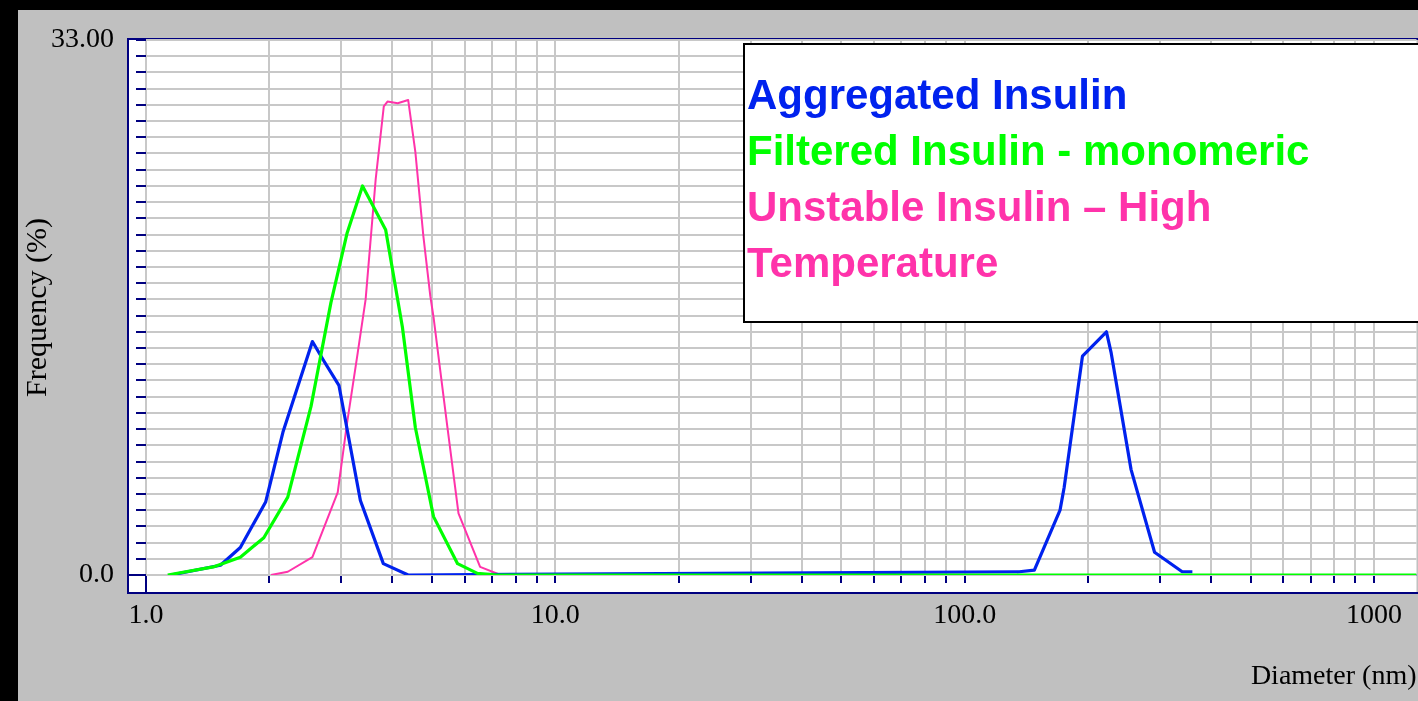  I want to click on y-tick-label: 33.00, so click(82, 38).